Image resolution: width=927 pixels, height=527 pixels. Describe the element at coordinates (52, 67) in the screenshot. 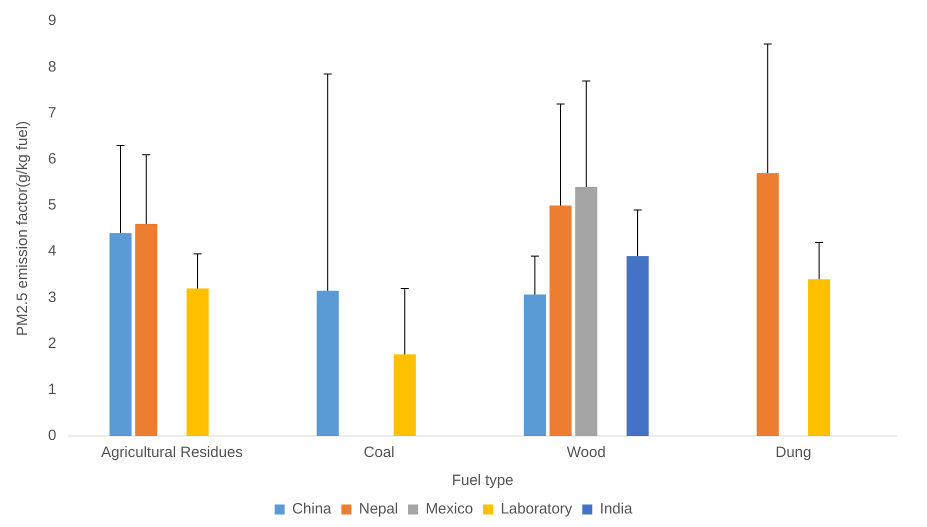

I see `y-tick-label: 8` at that location.